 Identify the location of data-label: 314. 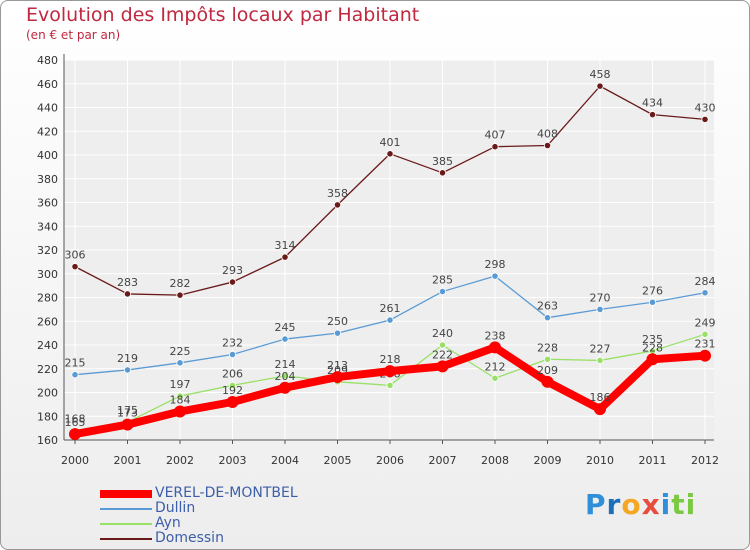
(285, 245).